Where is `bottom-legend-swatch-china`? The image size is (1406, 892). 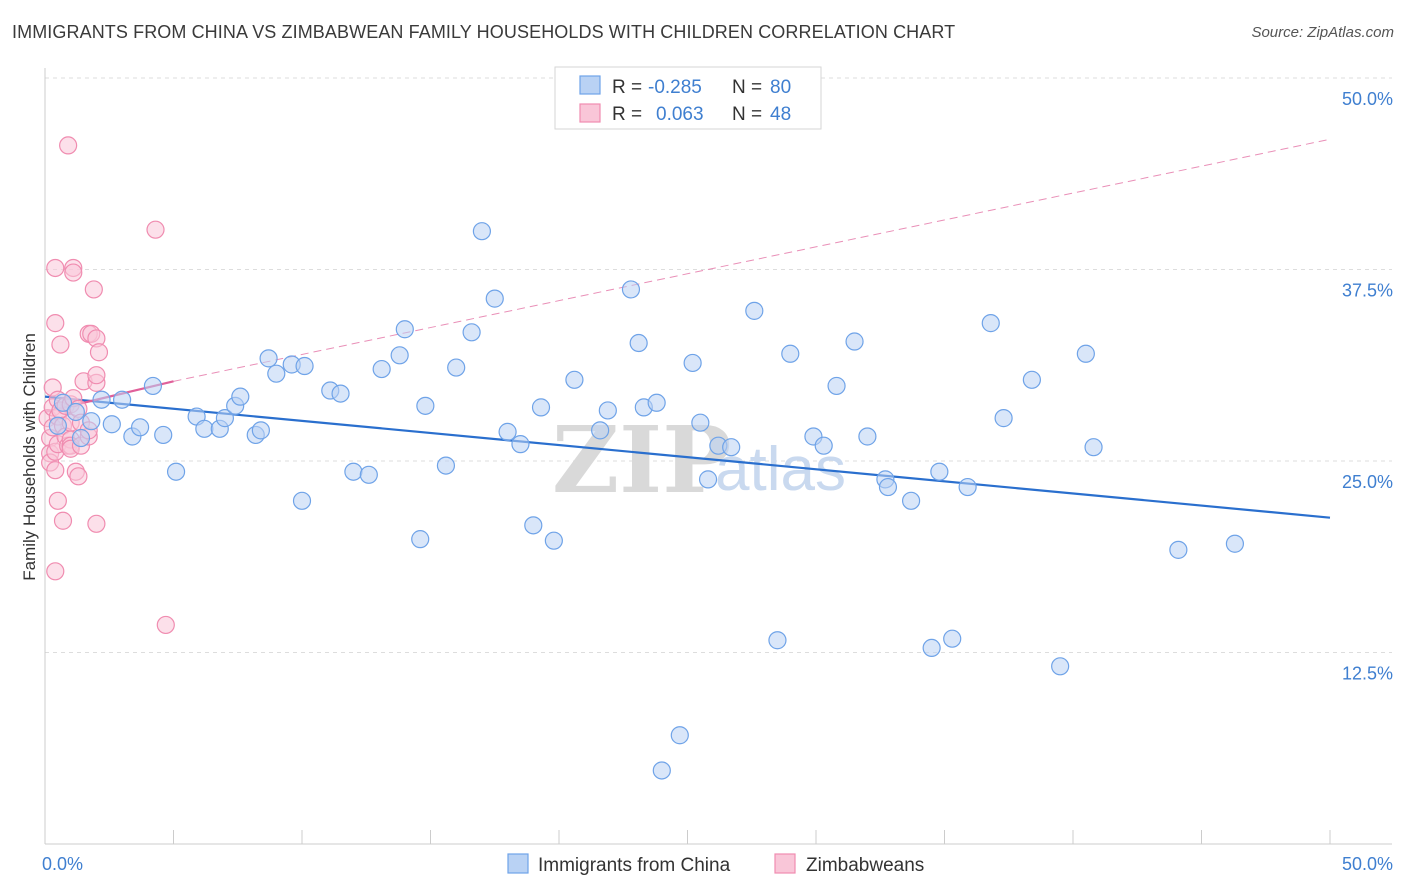
bottom-legend-swatch-china is located at coordinates (518, 863).